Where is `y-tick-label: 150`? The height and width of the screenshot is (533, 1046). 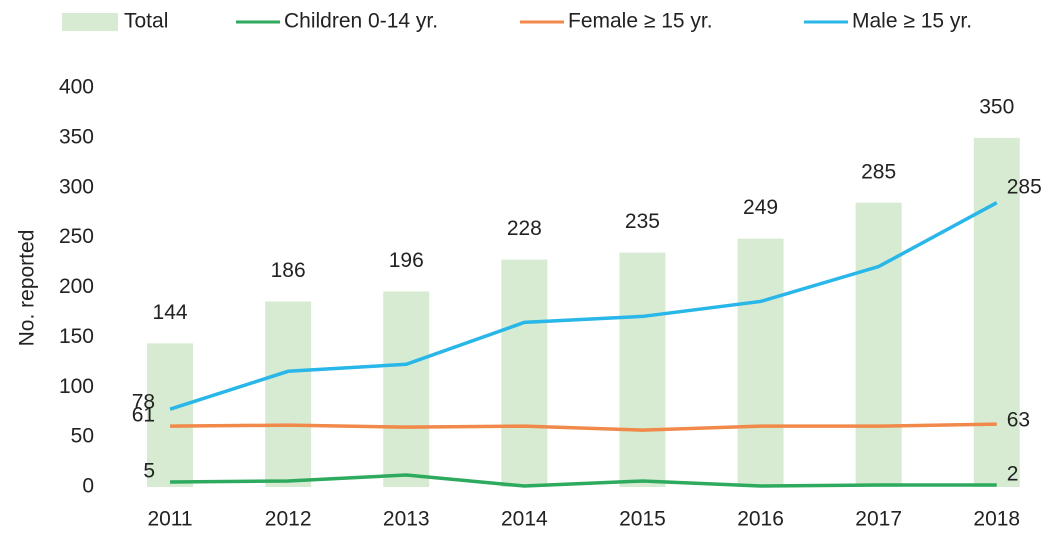 y-tick-label: 150 is located at coordinates (76, 336).